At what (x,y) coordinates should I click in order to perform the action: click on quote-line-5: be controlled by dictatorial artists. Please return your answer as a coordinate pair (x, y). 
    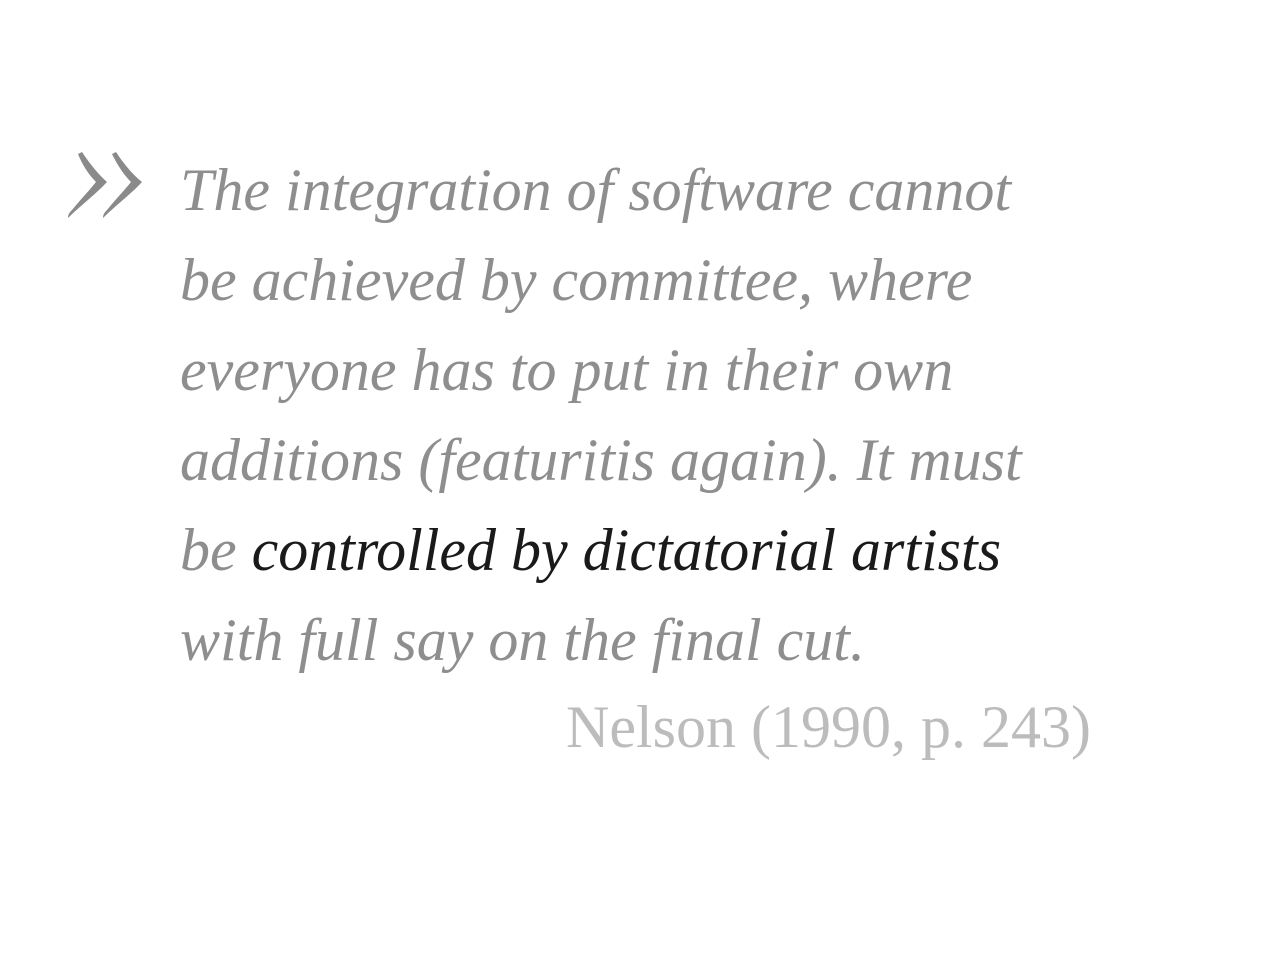
    Looking at the image, I should click on (650, 550).